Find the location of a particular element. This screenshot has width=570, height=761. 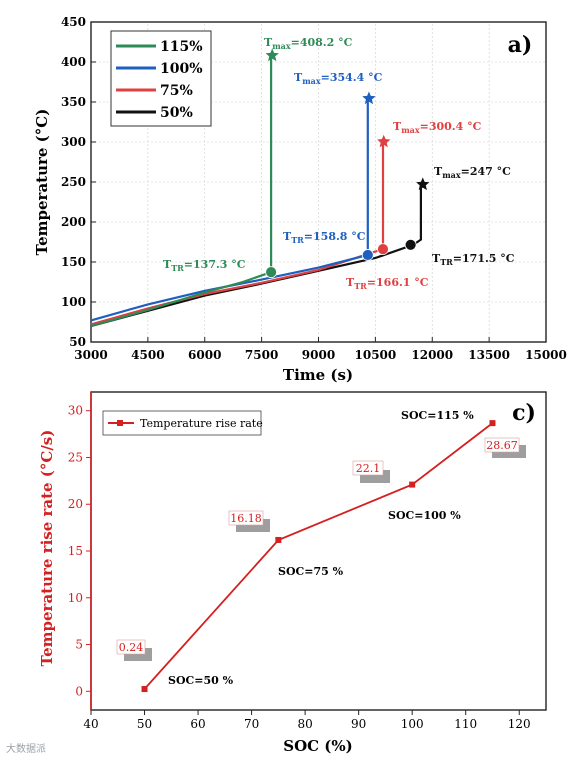

panel-a-label: a) is located at coordinates (520, 45).